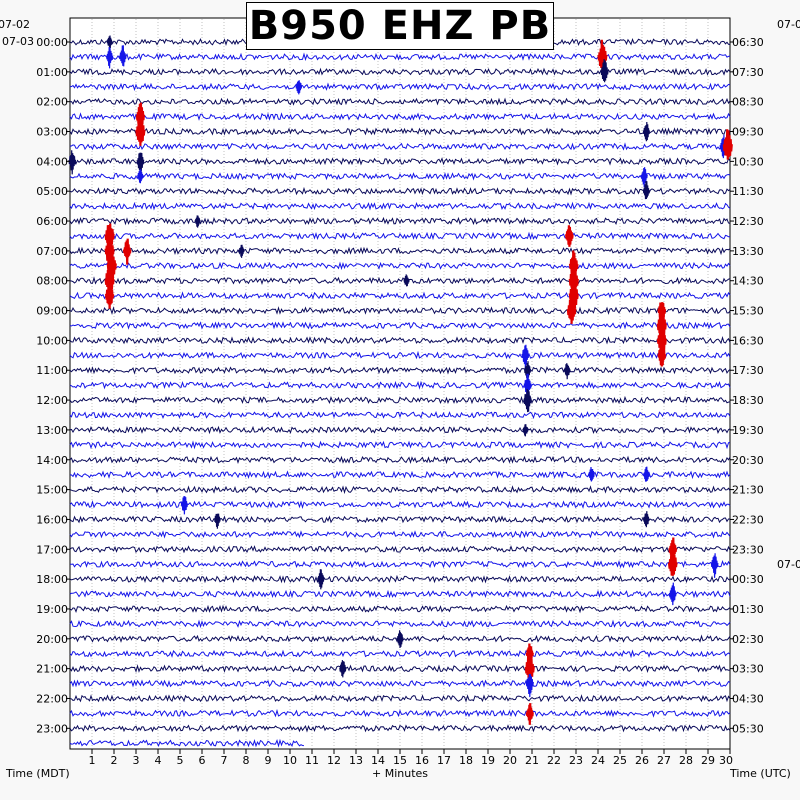 This screenshot has height=800, width=800. Describe the element at coordinates (52, 42) in the screenshot. I see `left-hour-label: 00:00` at that location.